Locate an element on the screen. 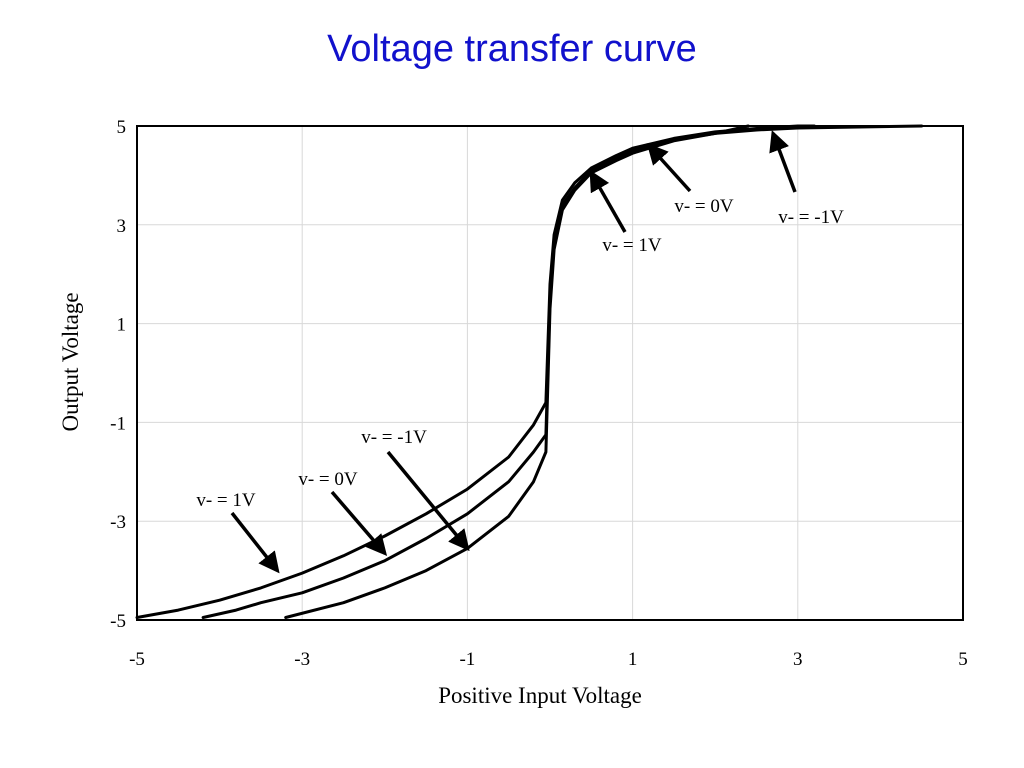  x-tick-label: 5 is located at coordinates (963, 659).